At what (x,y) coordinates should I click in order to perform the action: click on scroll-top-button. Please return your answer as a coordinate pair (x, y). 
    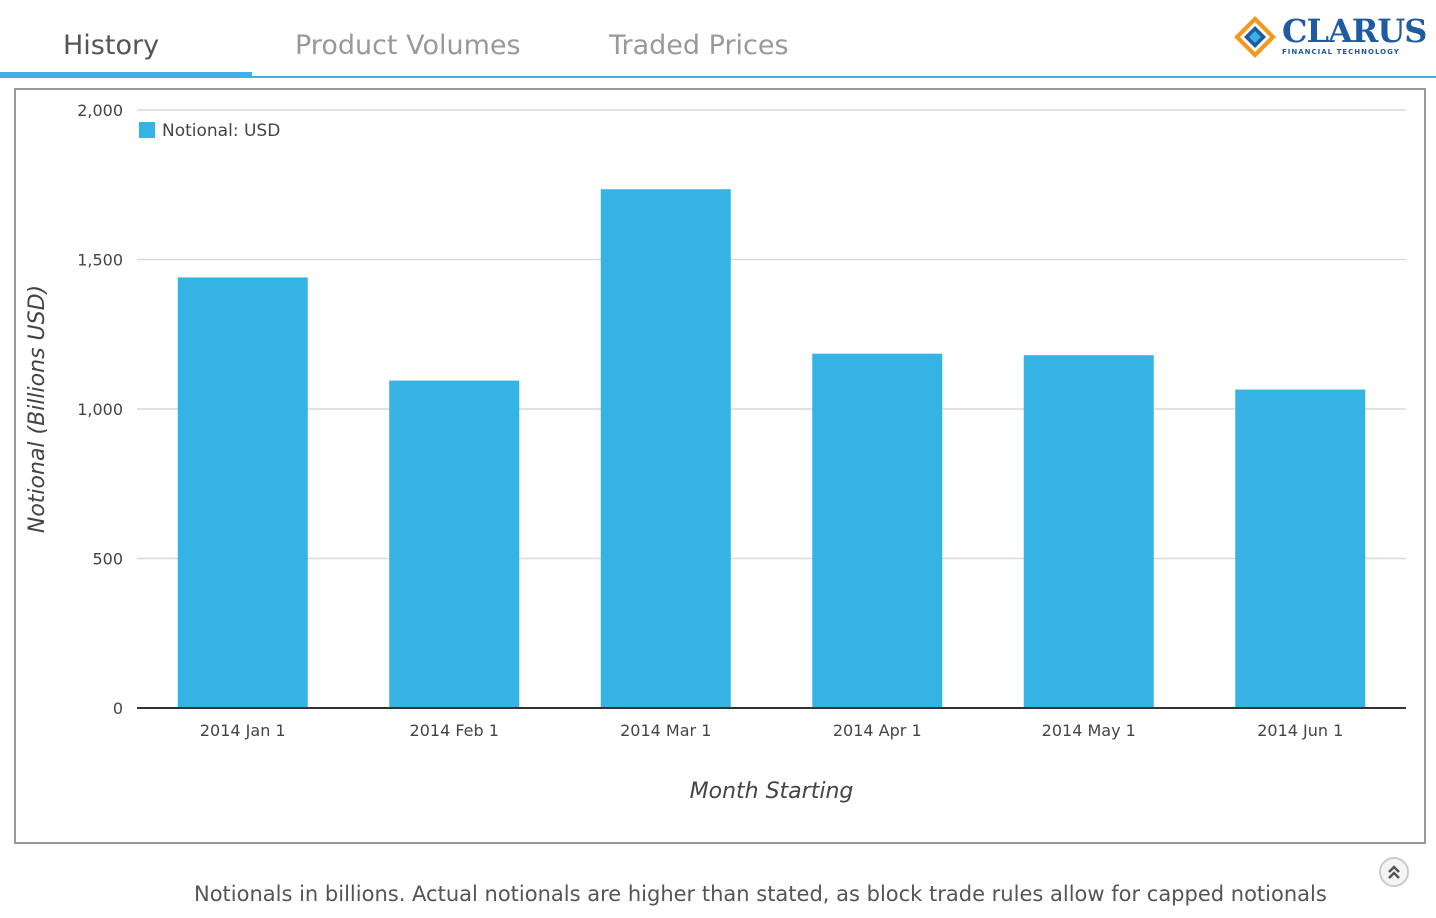
    Looking at the image, I should click on (1394, 872).